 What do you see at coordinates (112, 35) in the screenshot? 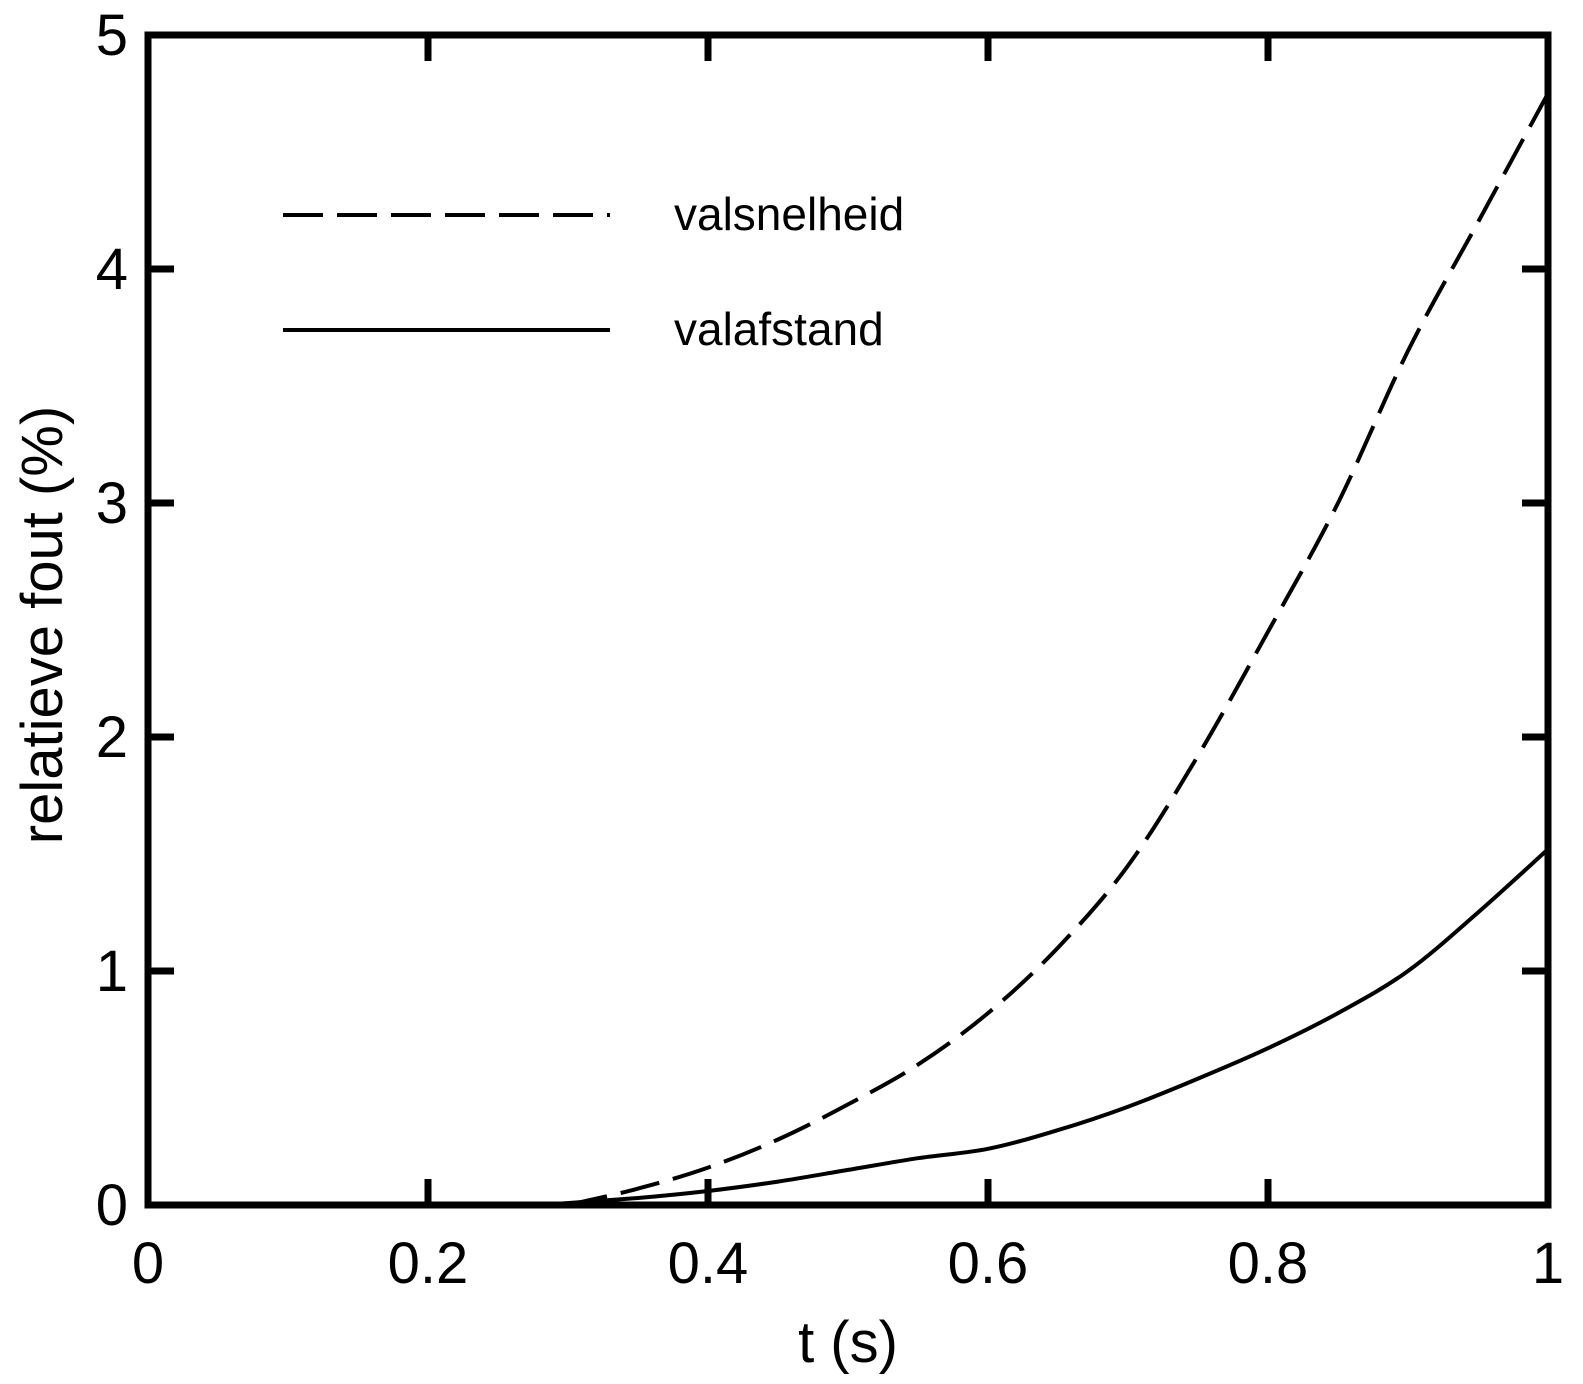
I see `y-tick-label: 5` at bounding box center [112, 35].